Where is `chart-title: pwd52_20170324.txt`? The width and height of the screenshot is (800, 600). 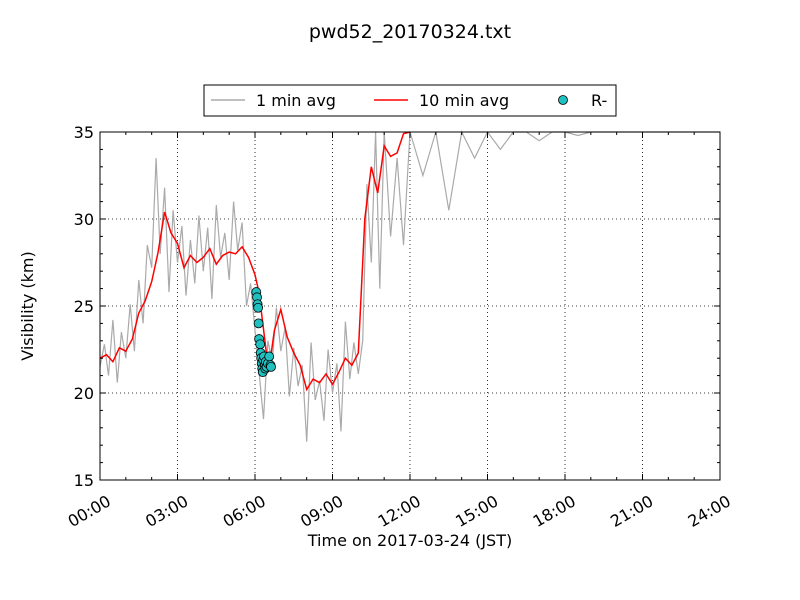 chart-title: pwd52_20170324.txt is located at coordinates (410, 32).